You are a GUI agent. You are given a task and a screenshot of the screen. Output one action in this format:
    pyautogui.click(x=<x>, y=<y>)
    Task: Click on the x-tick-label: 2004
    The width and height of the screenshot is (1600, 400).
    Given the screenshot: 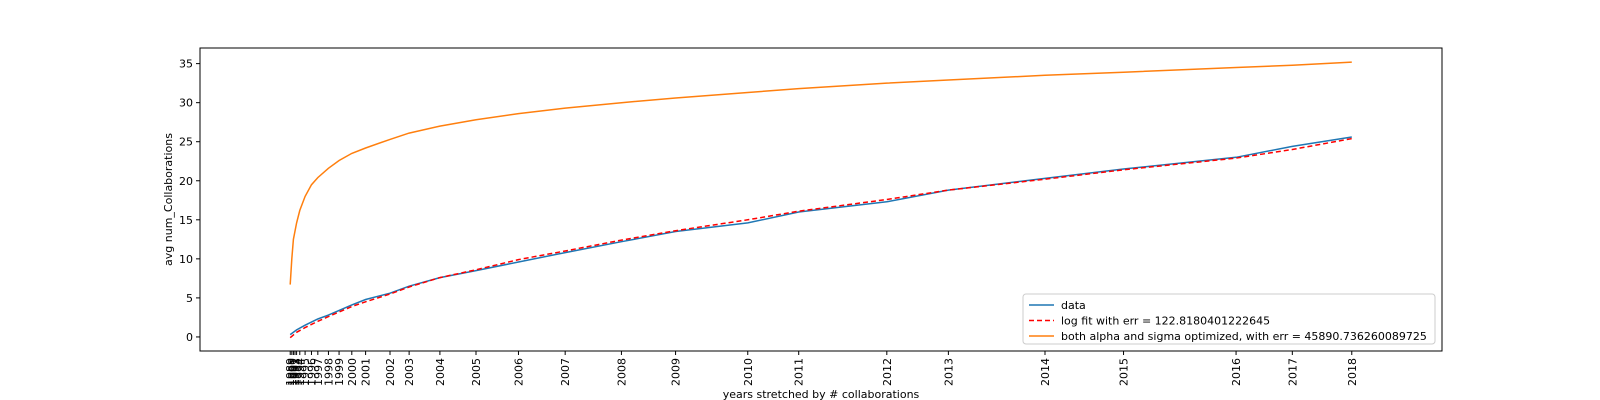 What is the action you would take?
    pyautogui.click(x=440, y=372)
    